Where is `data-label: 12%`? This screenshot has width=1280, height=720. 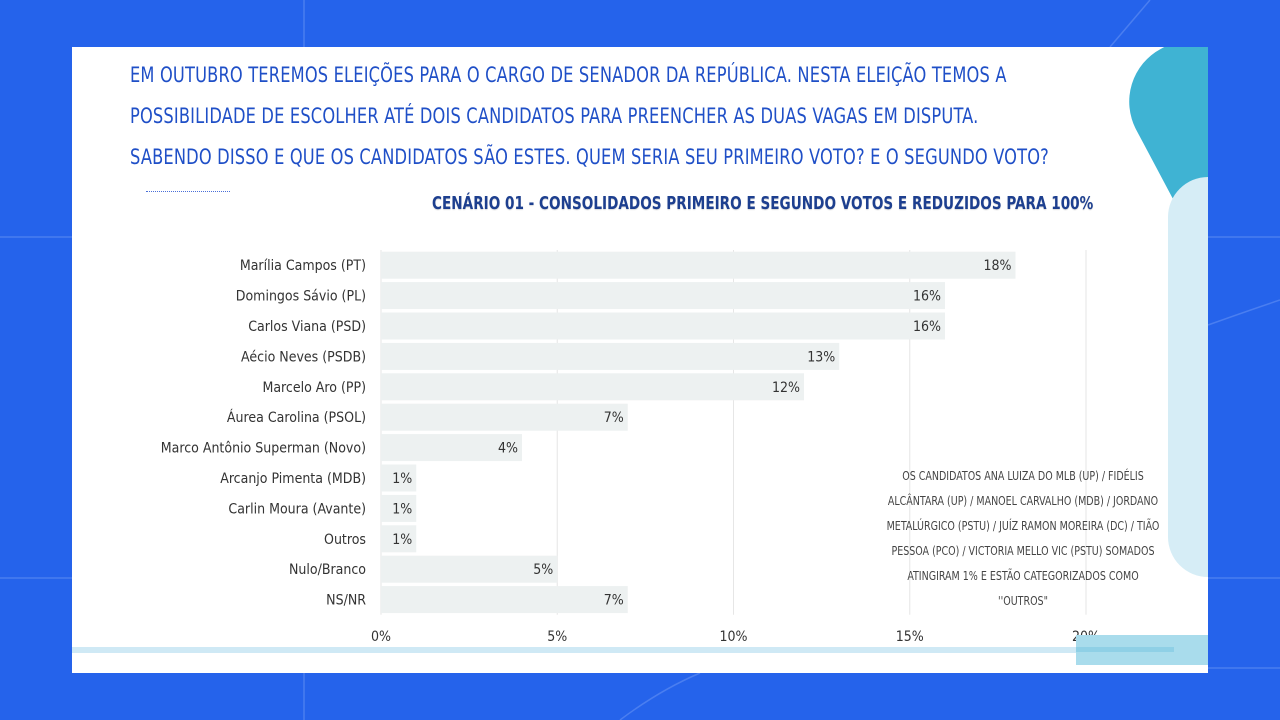 data-label: 12% is located at coordinates (786, 388).